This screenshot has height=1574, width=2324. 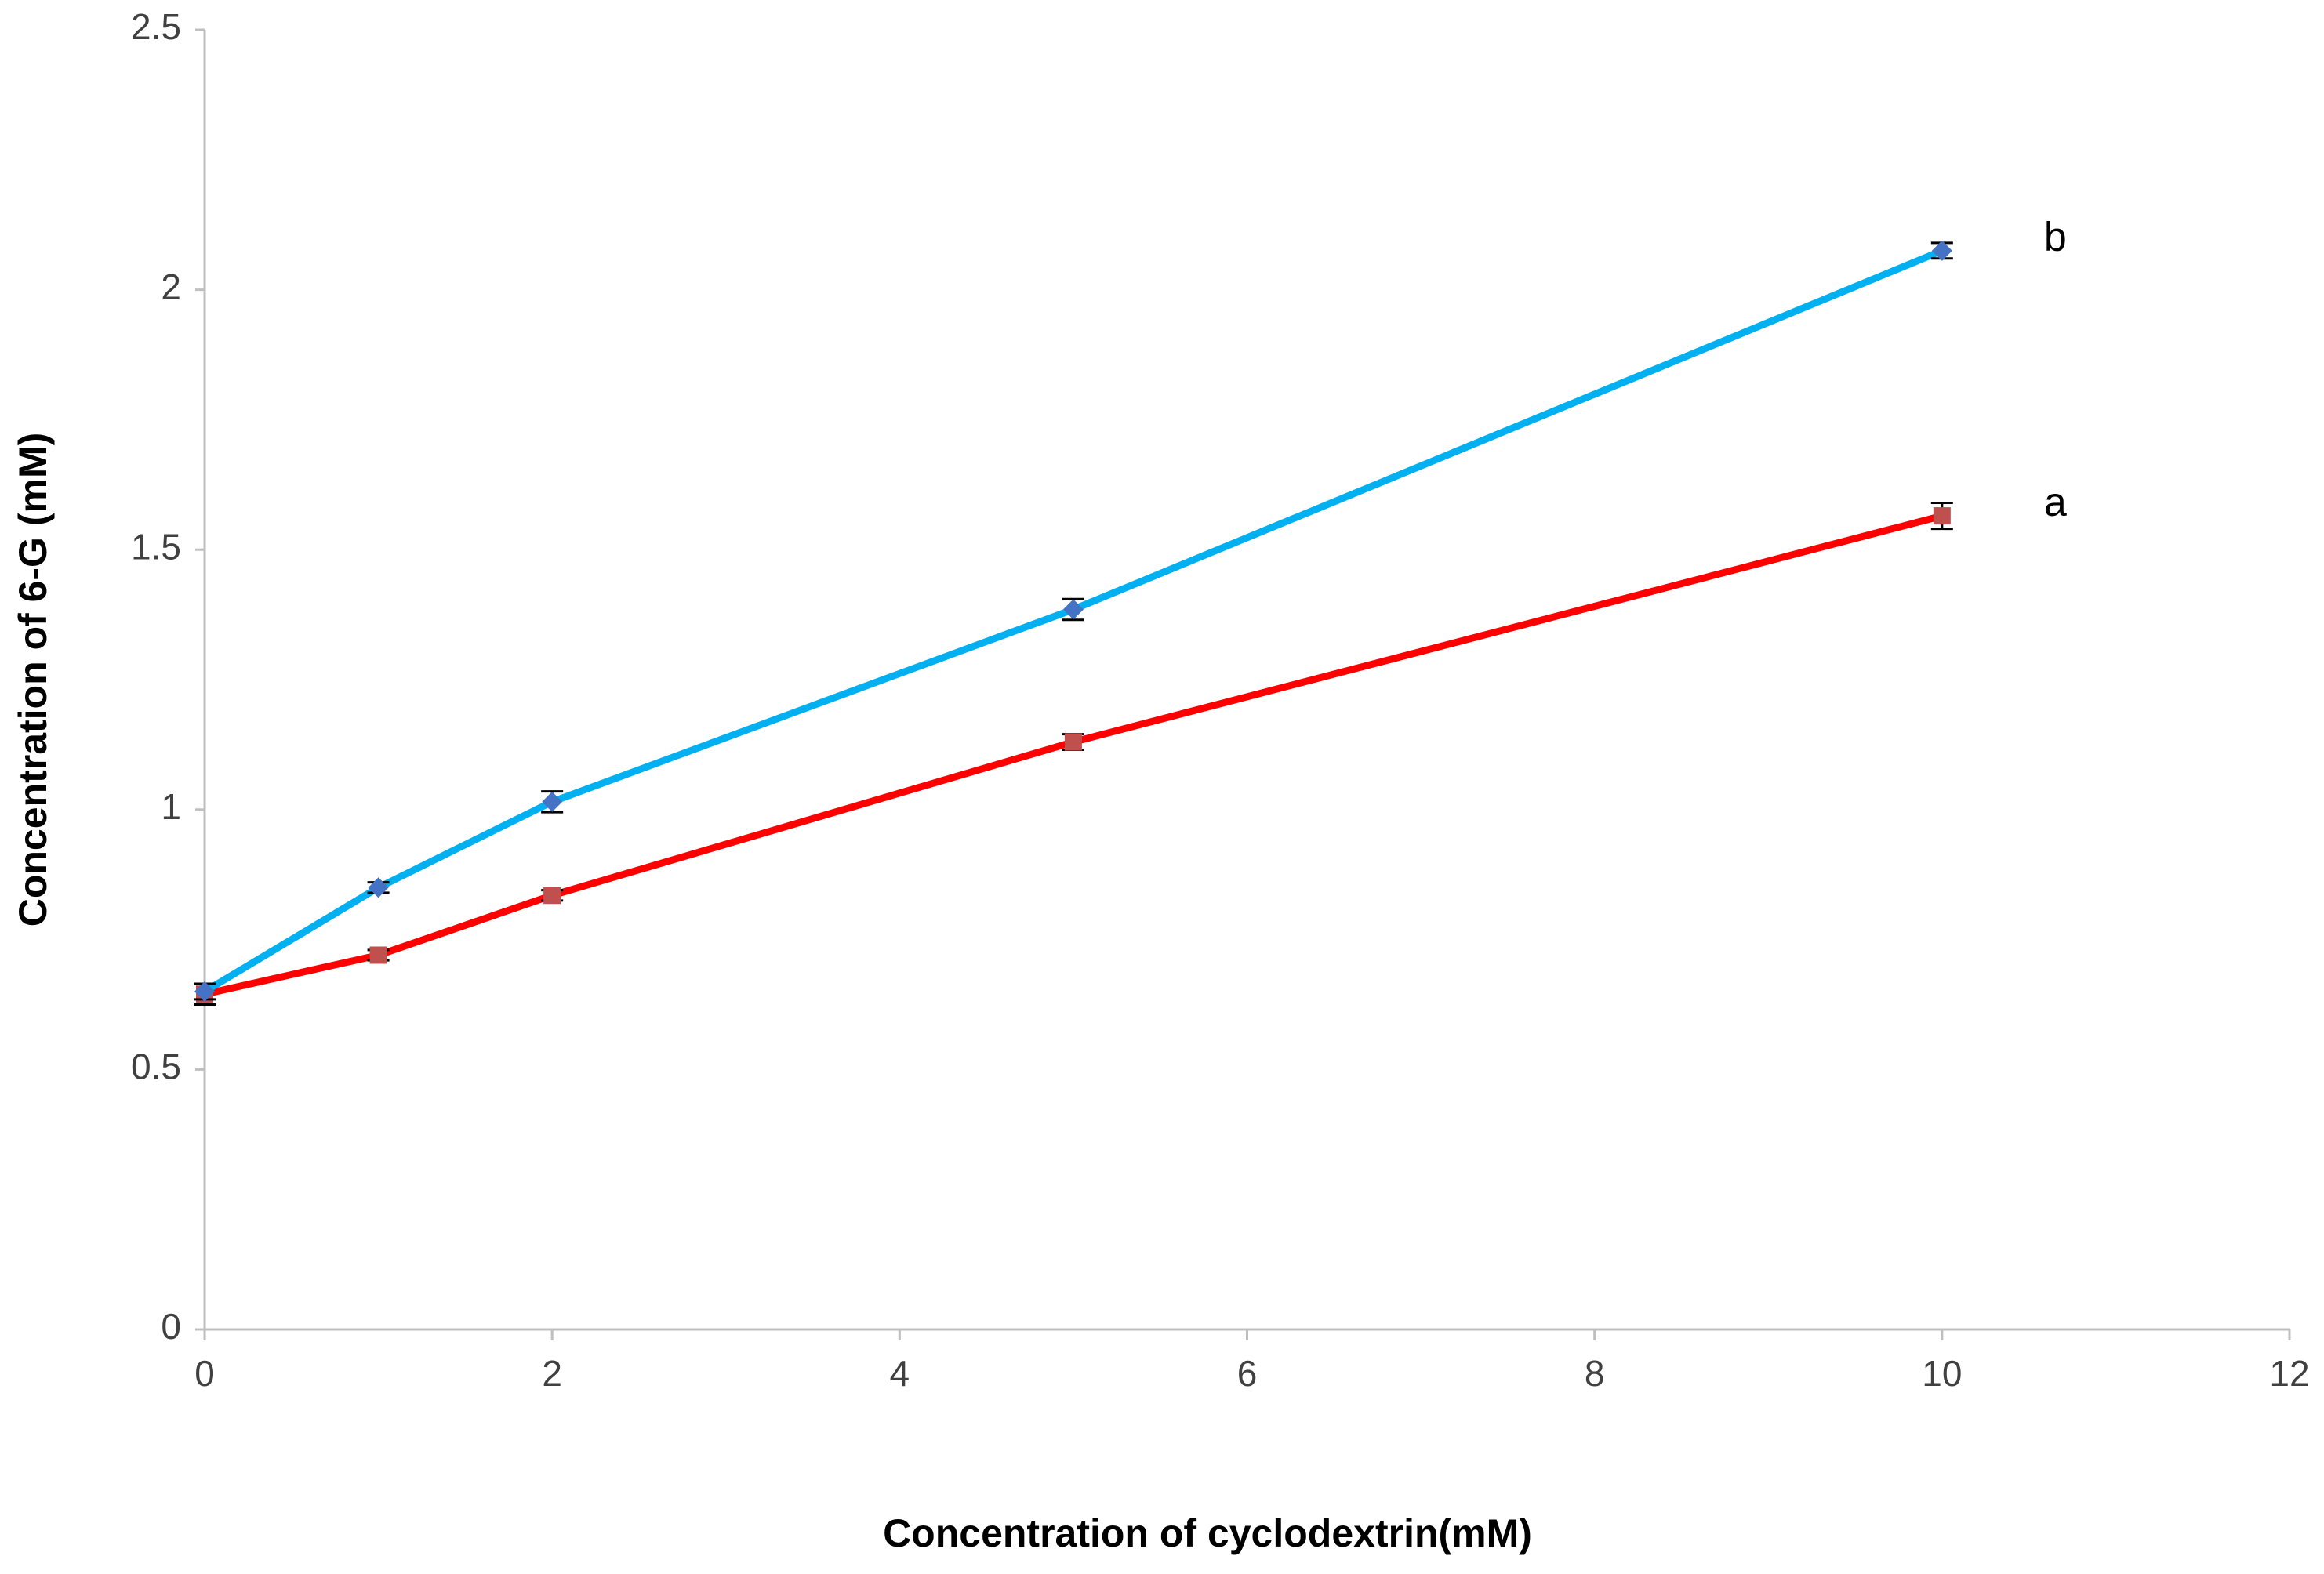 What do you see at coordinates (156, 546) in the screenshot?
I see `y-tick-label: 1.5` at bounding box center [156, 546].